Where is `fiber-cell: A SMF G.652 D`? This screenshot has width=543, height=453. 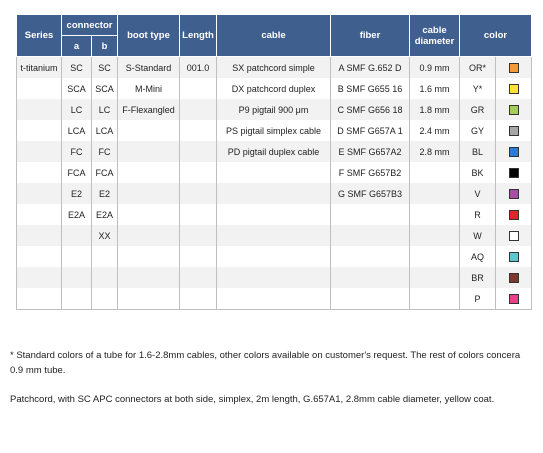 fiber-cell: A SMF G.652 D is located at coordinates (370, 67).